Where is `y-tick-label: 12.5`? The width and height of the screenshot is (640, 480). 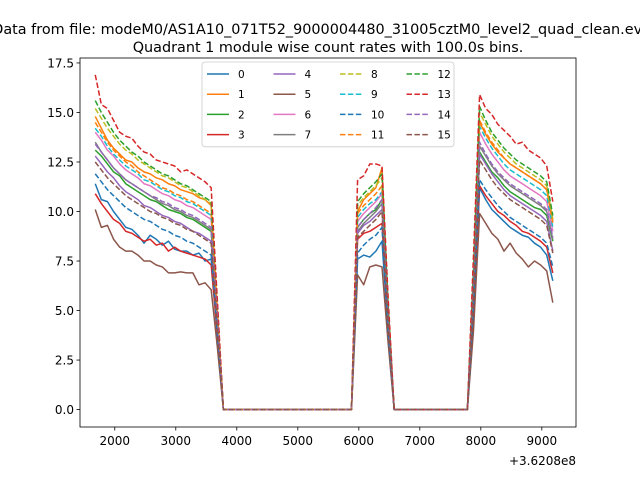
y-tick-label: 12.5 is located at coordinates (60, 162).